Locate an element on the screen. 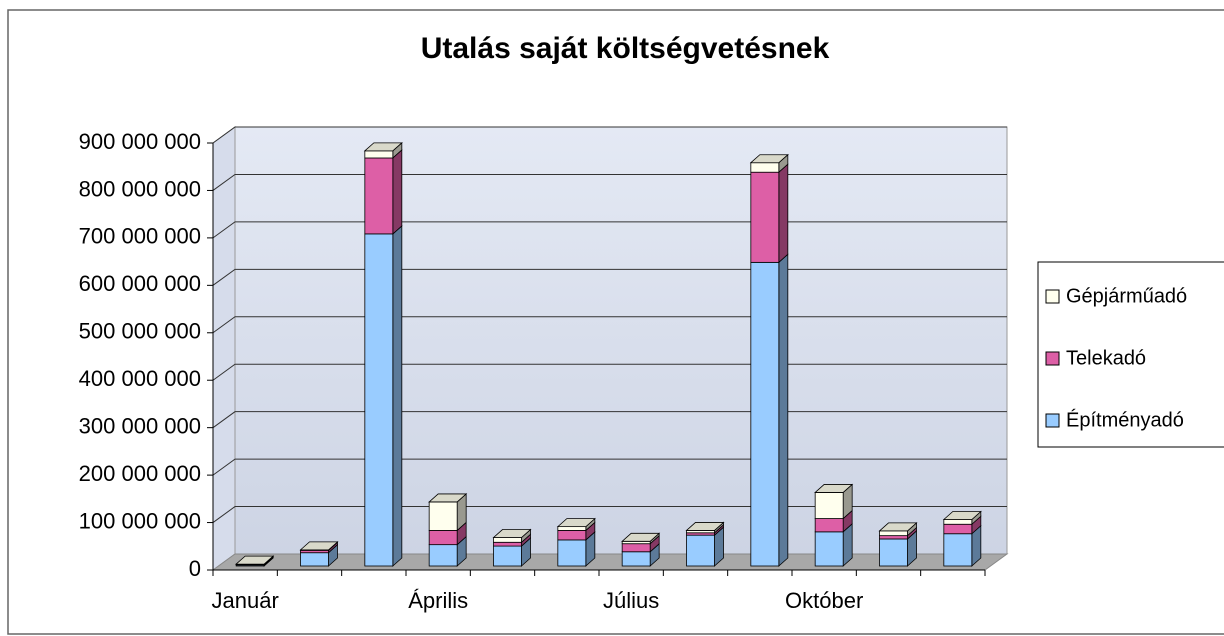 This screenshot has width=1224, height=636. y-tick-label: 700 000 000 is located at coordinates (140, 236).